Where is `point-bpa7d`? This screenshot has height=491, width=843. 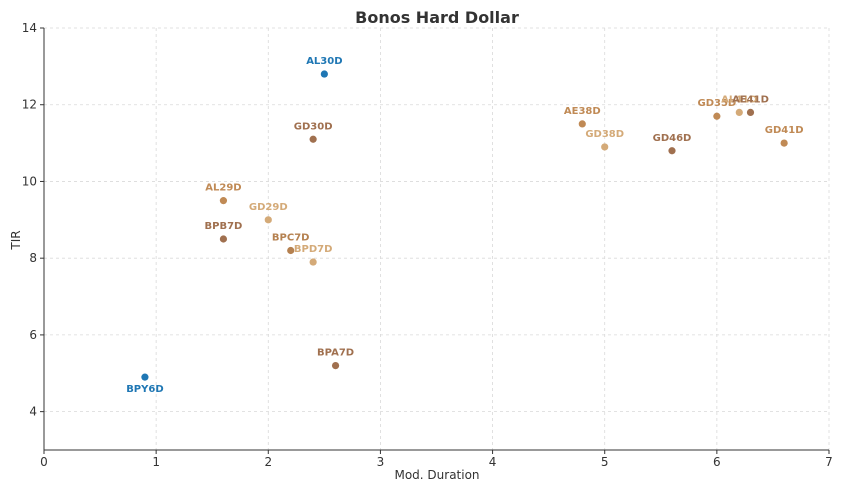 point-bpa7d is located at coordinates (335, 366).